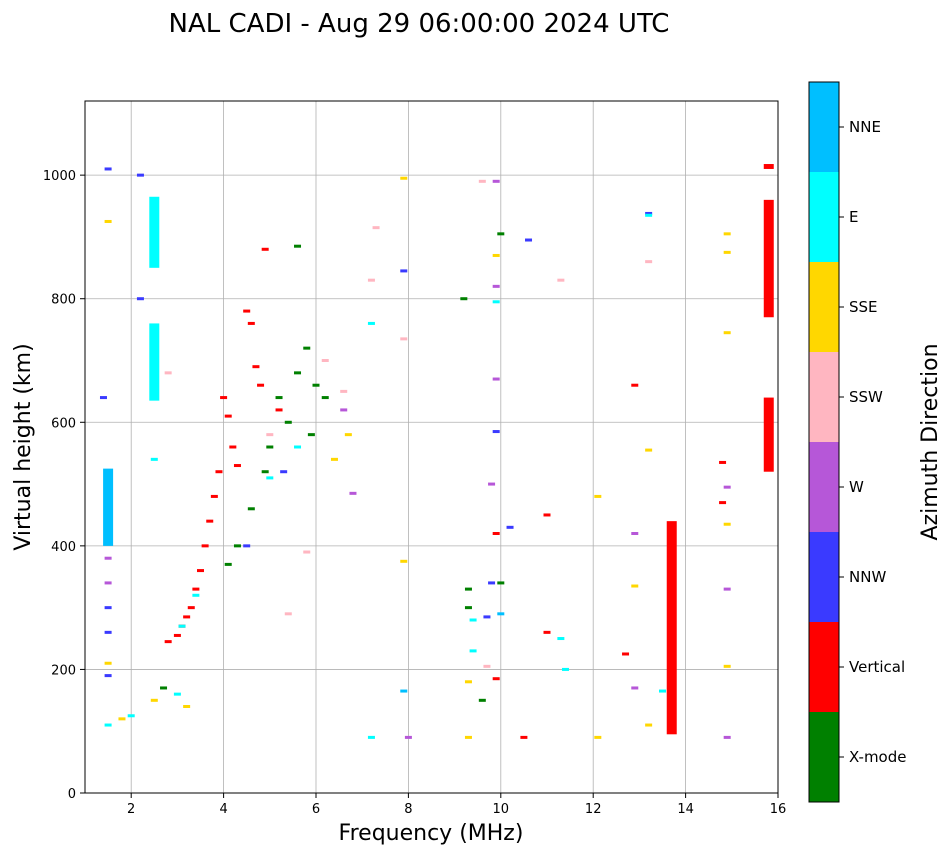 This screenshot has height=856, width=951. What do you see at coordinates (778, 809) in the screenshot?
I see `x-tick-label: 16` at bounding box center [778, 809].